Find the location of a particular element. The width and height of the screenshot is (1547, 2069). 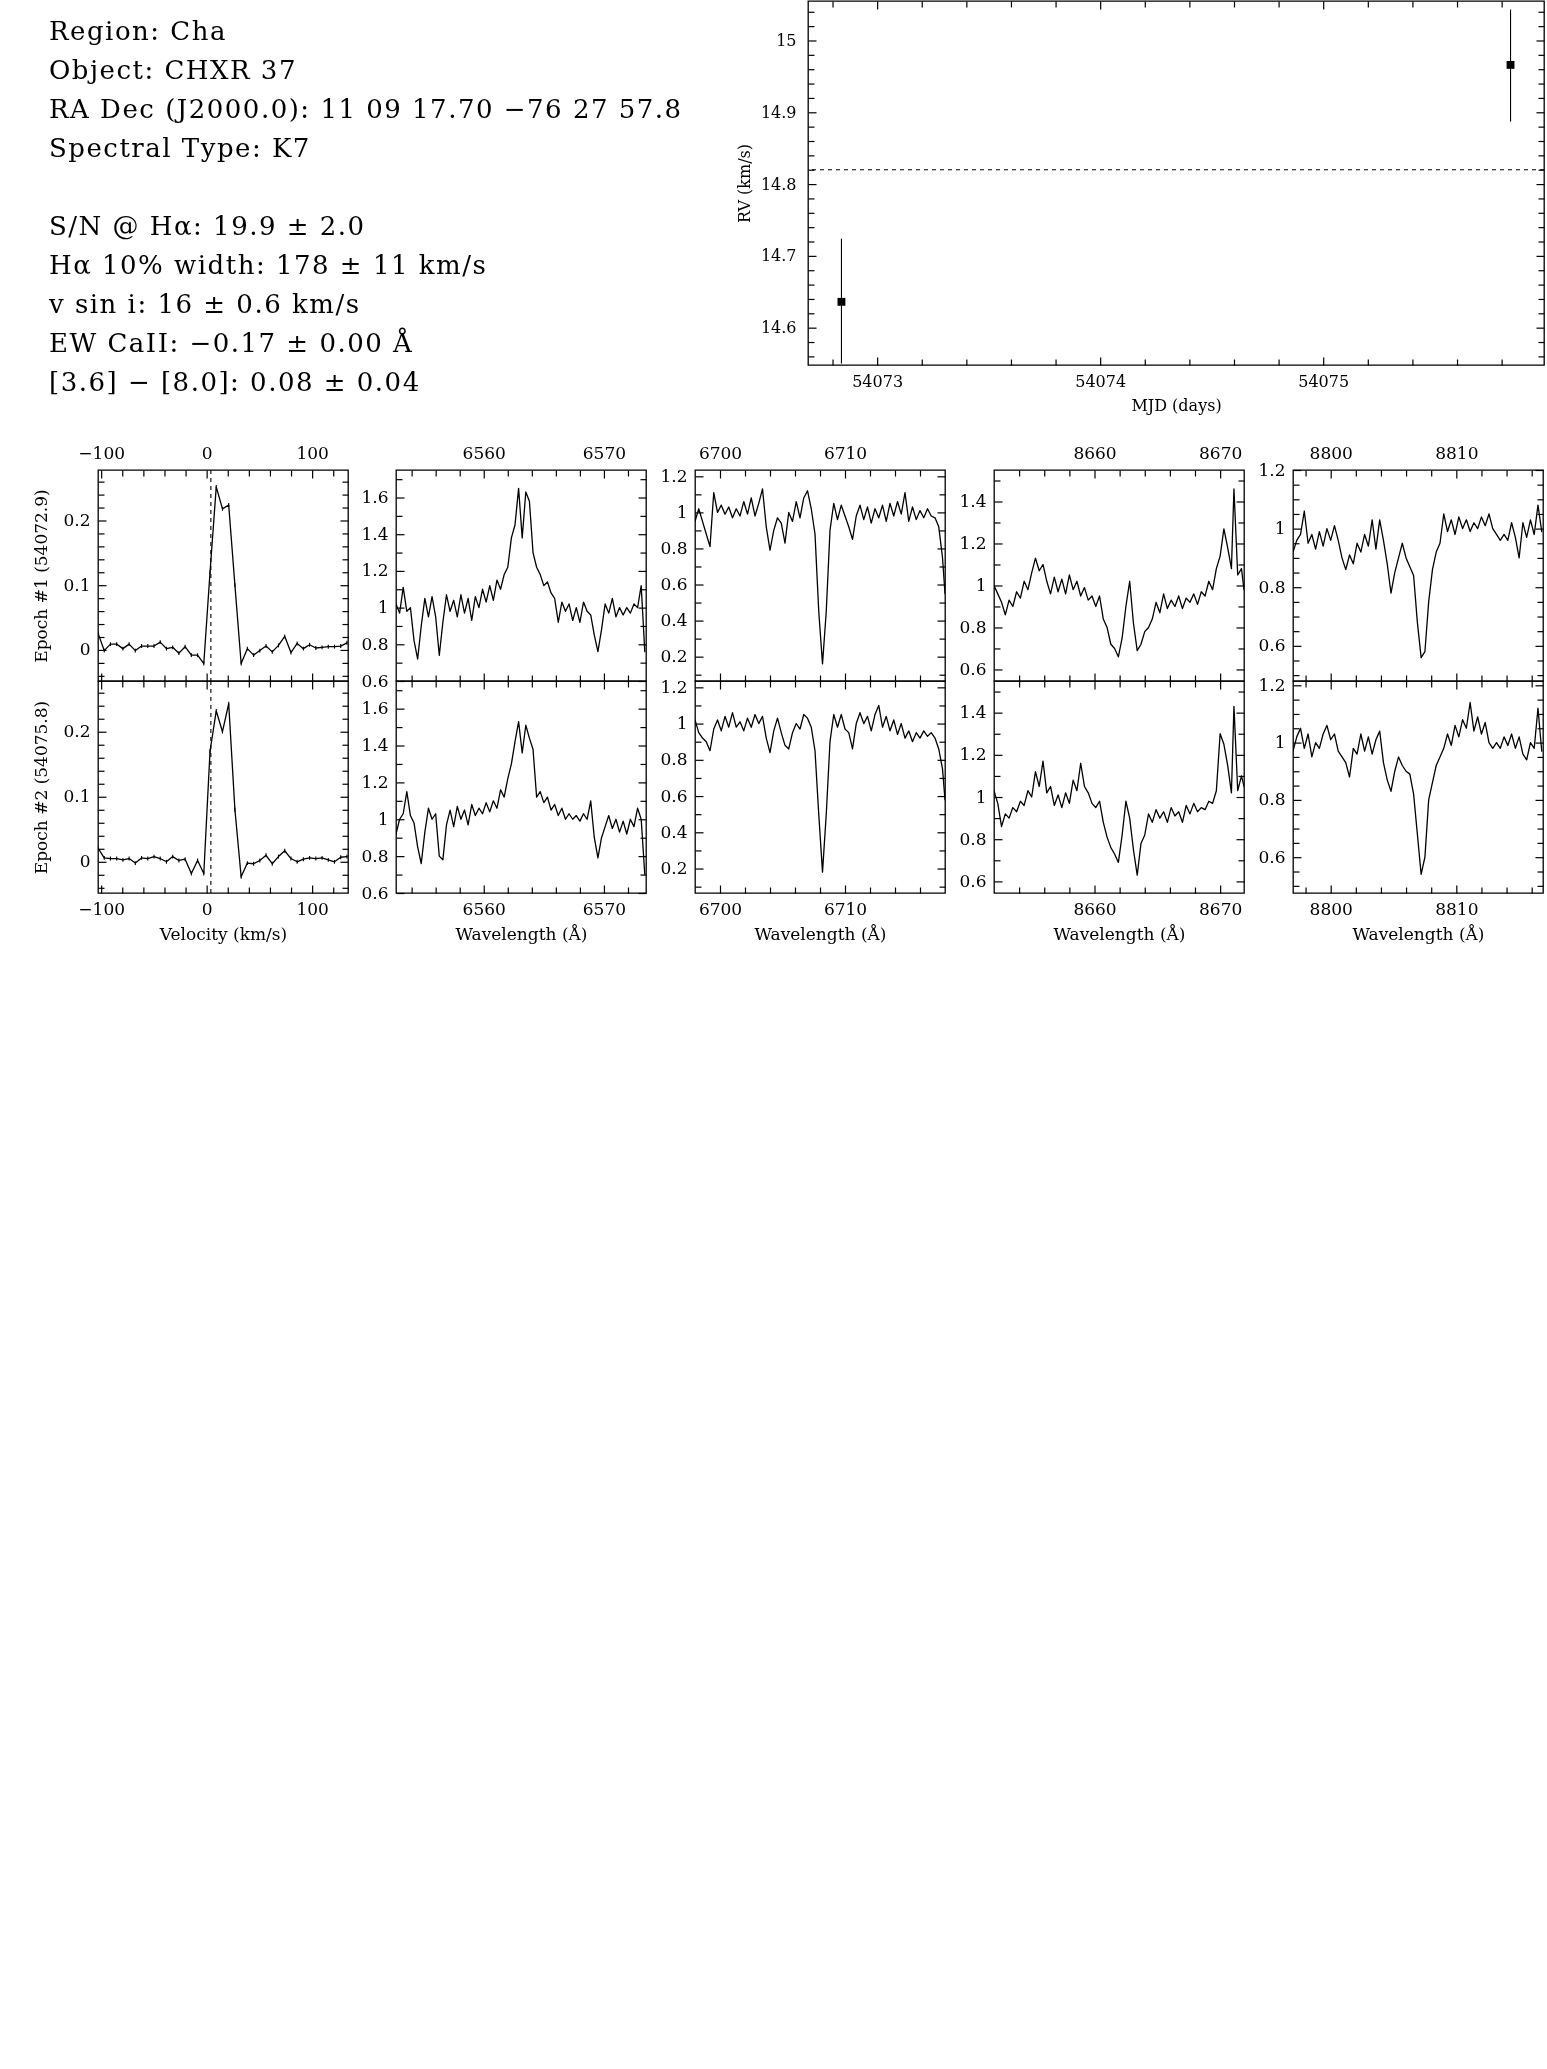

y-axis-title: Epoch #2 (54075.8) is located at coordinates (41, 787).